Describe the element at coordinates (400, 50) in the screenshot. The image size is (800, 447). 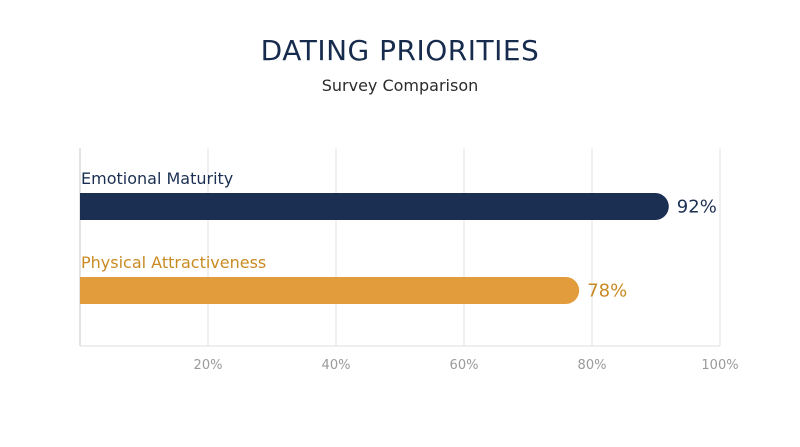
I see `chart-title: DATING PRIORITIES` at that location.